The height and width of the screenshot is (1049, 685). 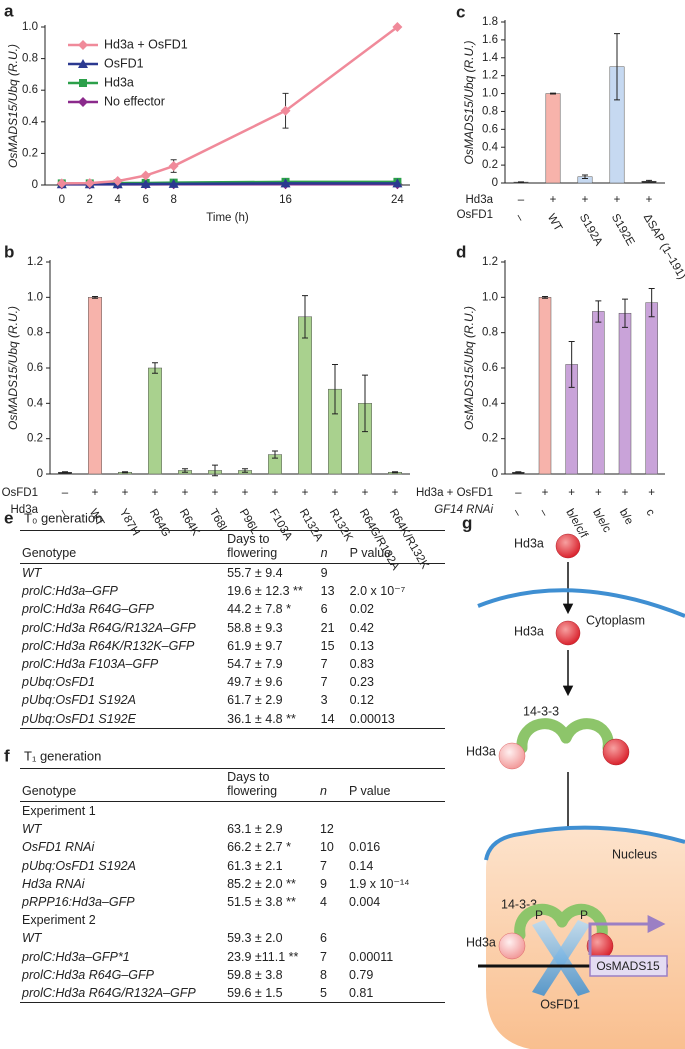 I want to click on genotype-cell: prolC:Hd3a–GFP*1, so click(x=76, y=956).